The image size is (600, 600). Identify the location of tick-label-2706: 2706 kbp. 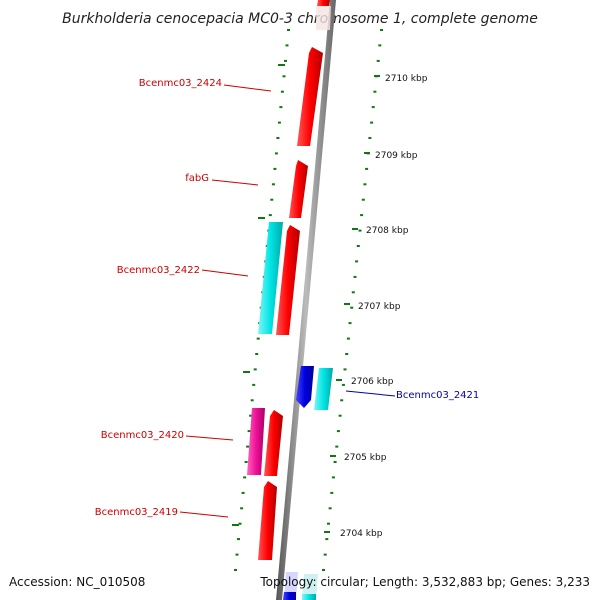
(372, 382).